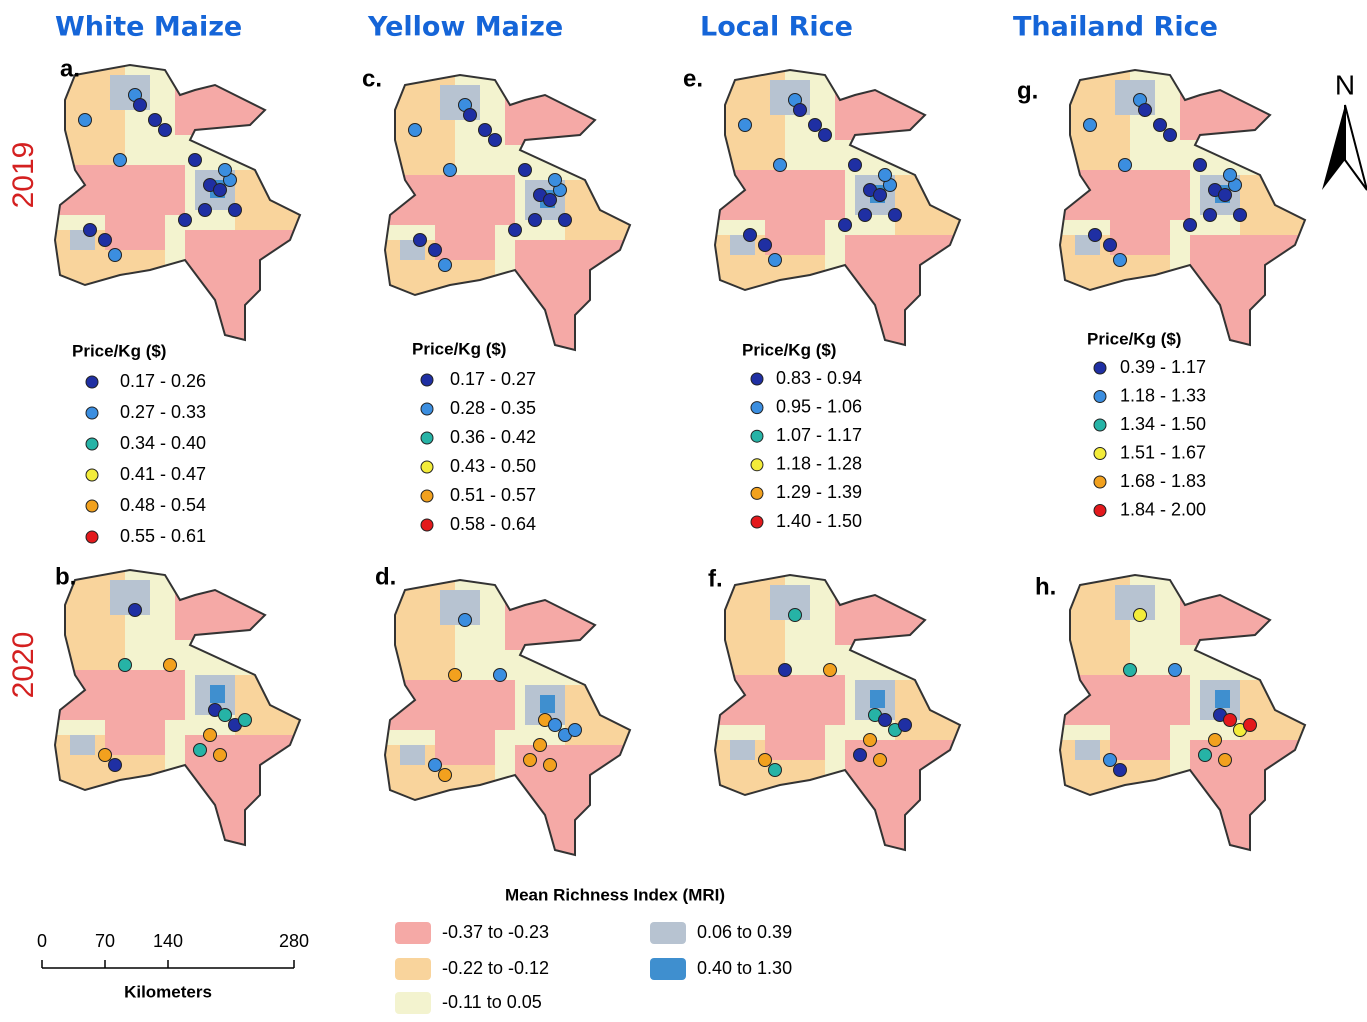  Describe the element at coordinates (168, 941) in the screenshot. I see `scale-tick-label: 140` at that location.